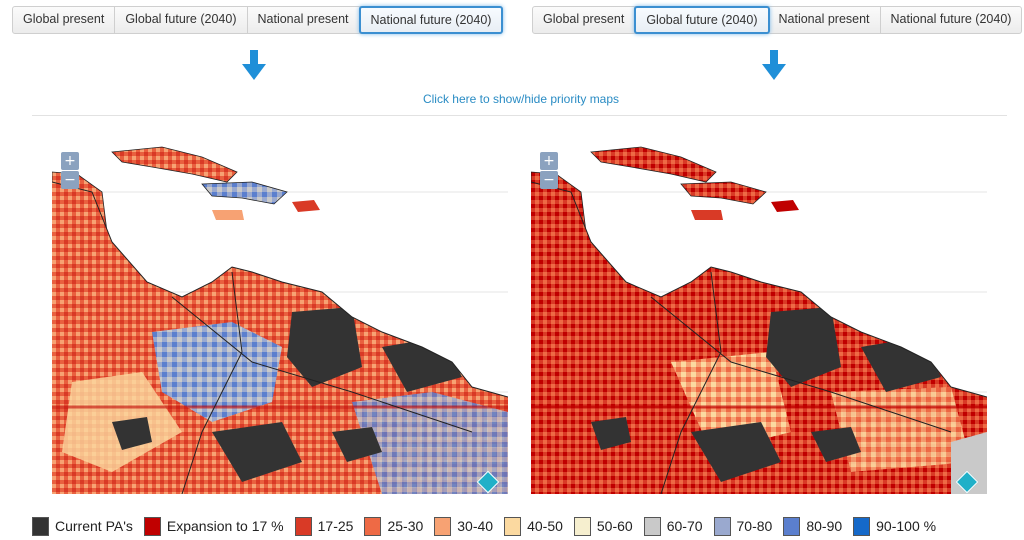  What do you see at coordinates (94, 526) in the screenshot?
I see `legend-label: Current PA's` at bounding box center [94, 526].